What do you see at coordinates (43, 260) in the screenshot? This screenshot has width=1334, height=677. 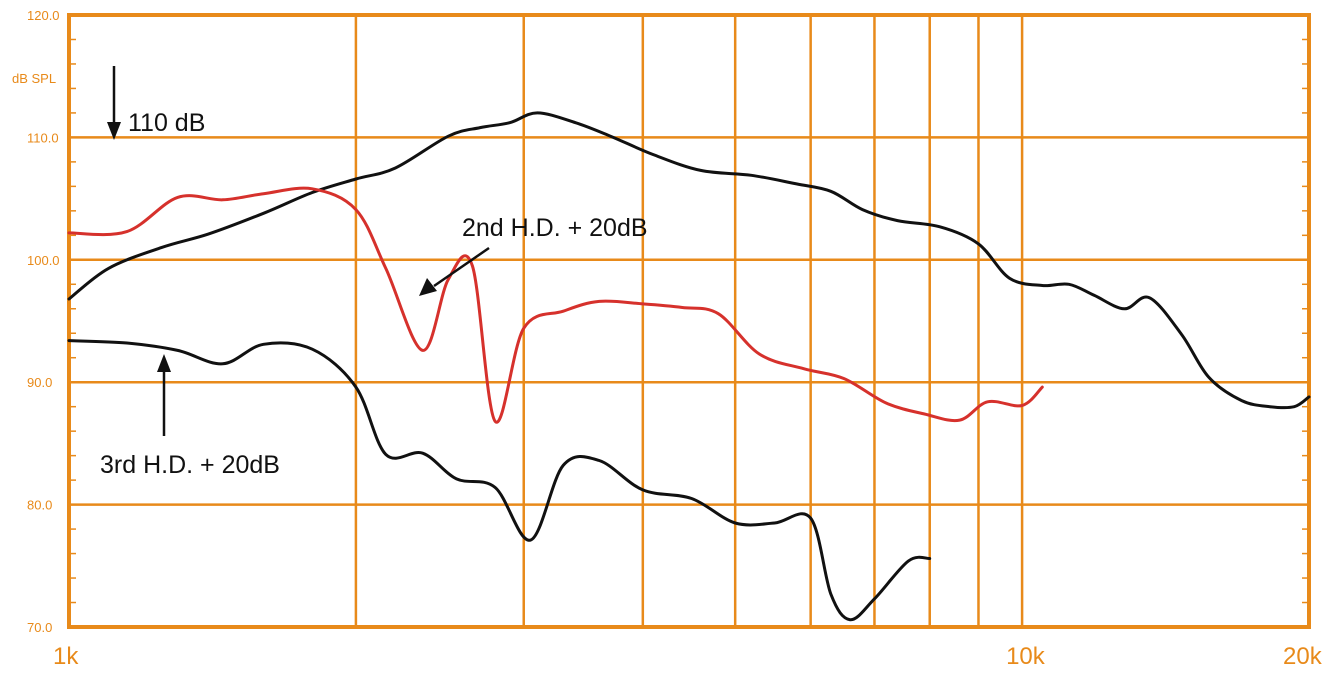 I see `y-tick-label: 100.0` at bounding box center [43, 260].